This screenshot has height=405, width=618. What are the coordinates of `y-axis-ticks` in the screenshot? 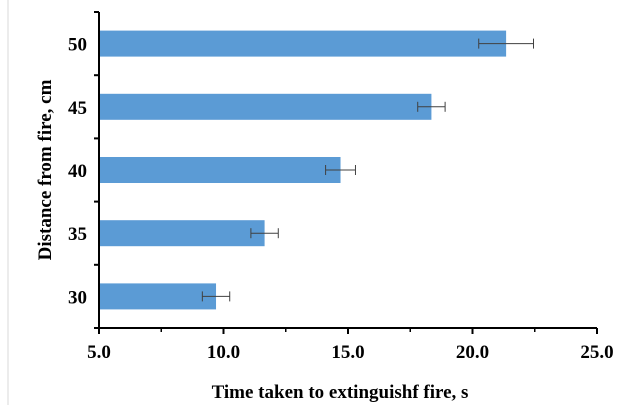 It's located at (96, 170).